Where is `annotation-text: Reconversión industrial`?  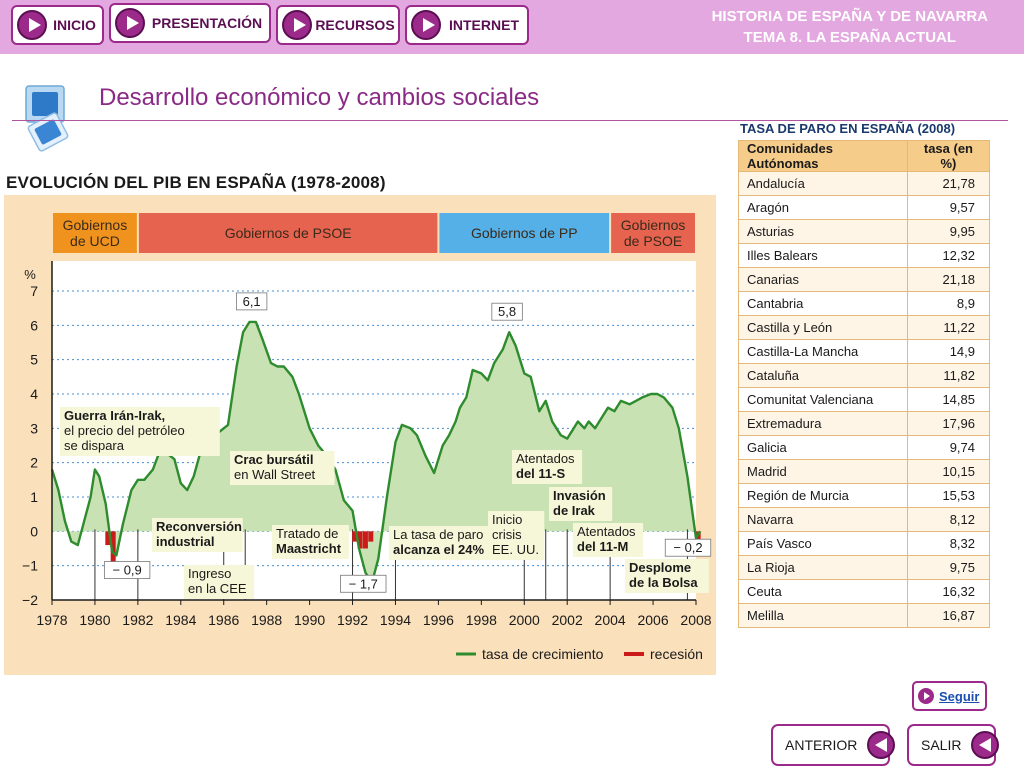
annotation-text: Reconversión industrial is located at coordinates (199, 534).